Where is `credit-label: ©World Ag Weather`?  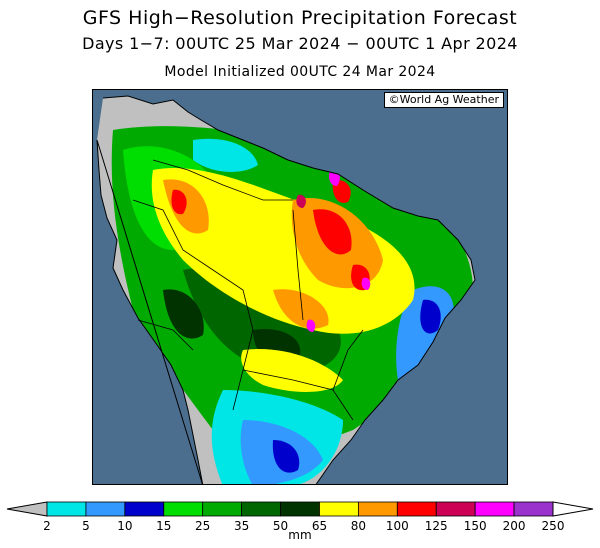
credit-label: ©World Ag Weather is located at coordinates (443, 100).